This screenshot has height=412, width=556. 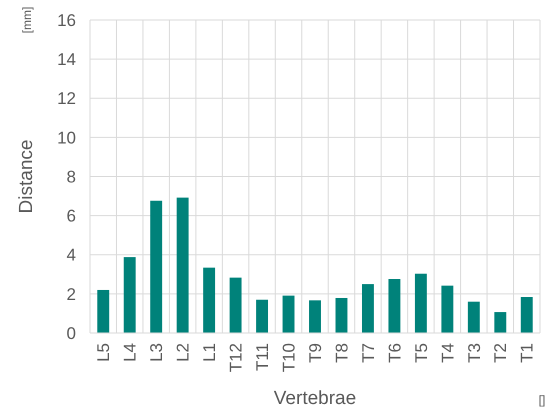 What do you see at coordinates (474, 353) in the screenshot?
I see `x-tick-label: T3` at bounding box center [474, 353].